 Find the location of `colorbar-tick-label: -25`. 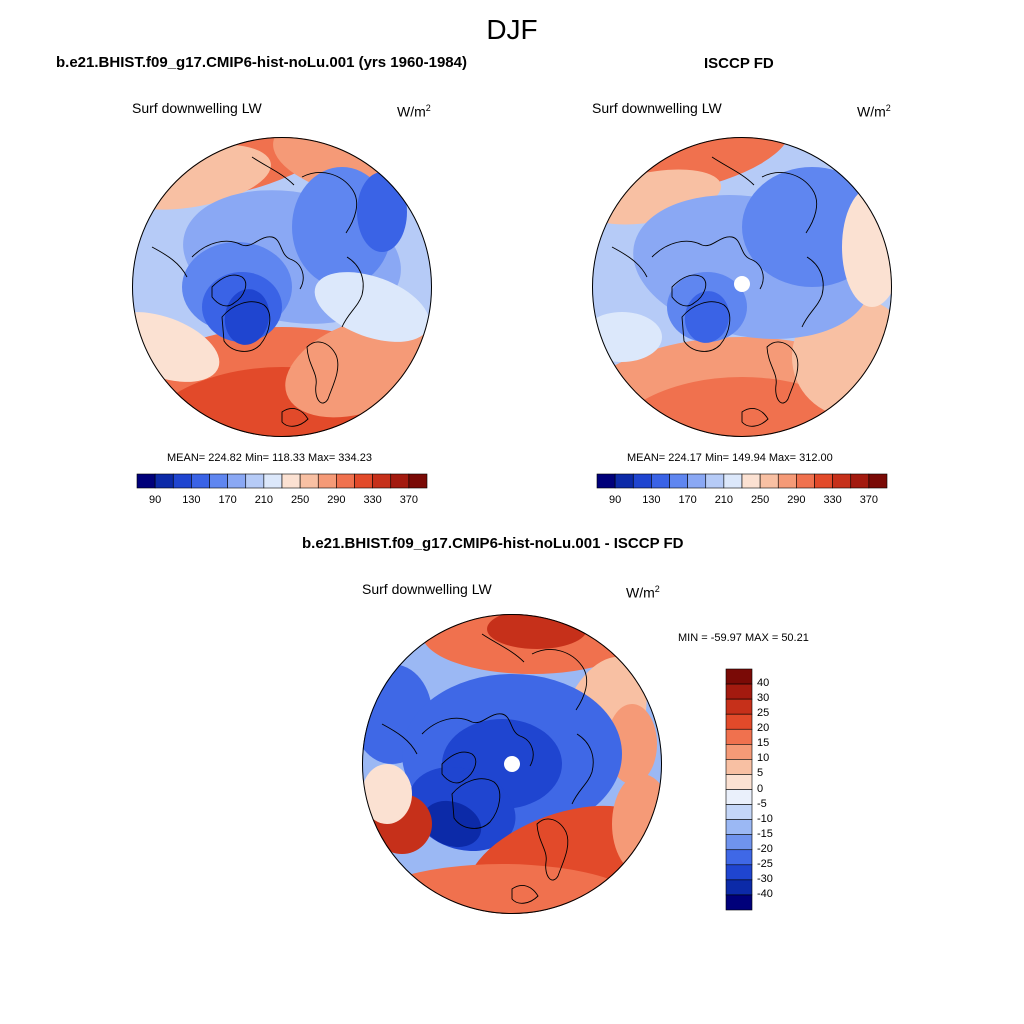

colorbar-tick-label: -25 is located at coordinates (765, 863).